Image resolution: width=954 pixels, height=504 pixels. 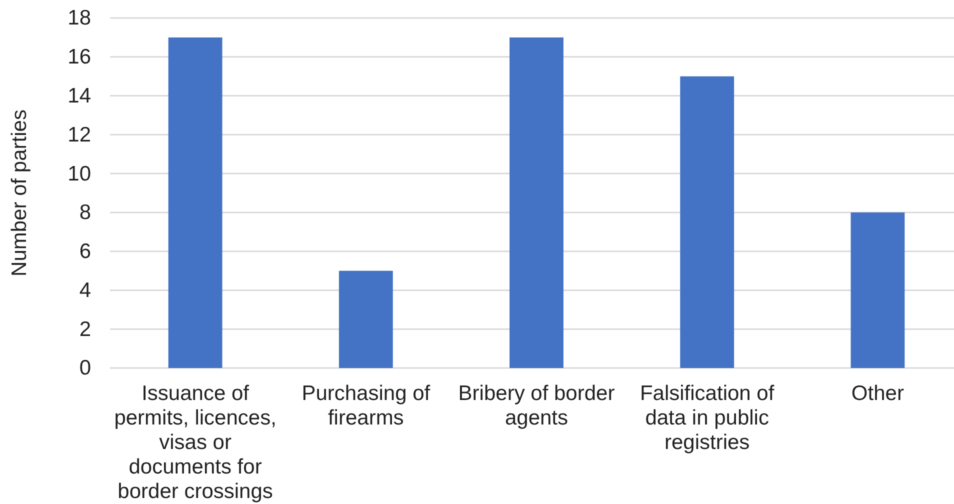 I want to click on x-tick-label: Issuance of permits, licences, visas or documents for border crossings, so click(x=195, y=442).